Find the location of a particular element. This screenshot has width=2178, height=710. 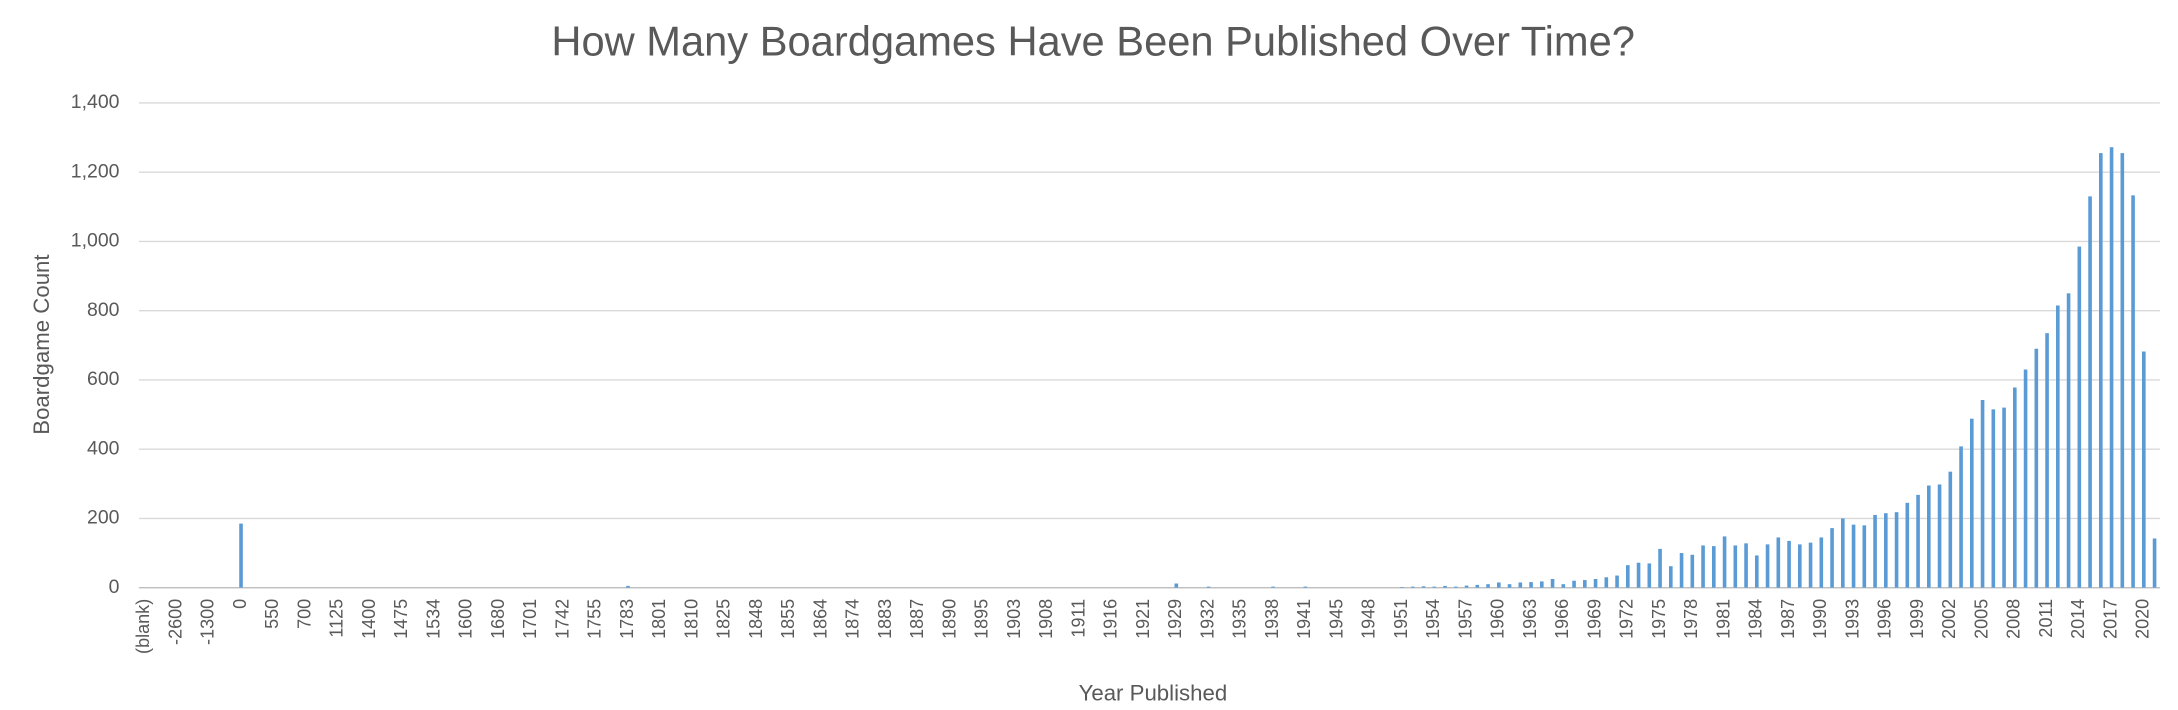

x-tick-label: 1825 is located at coordinates (724, 619).